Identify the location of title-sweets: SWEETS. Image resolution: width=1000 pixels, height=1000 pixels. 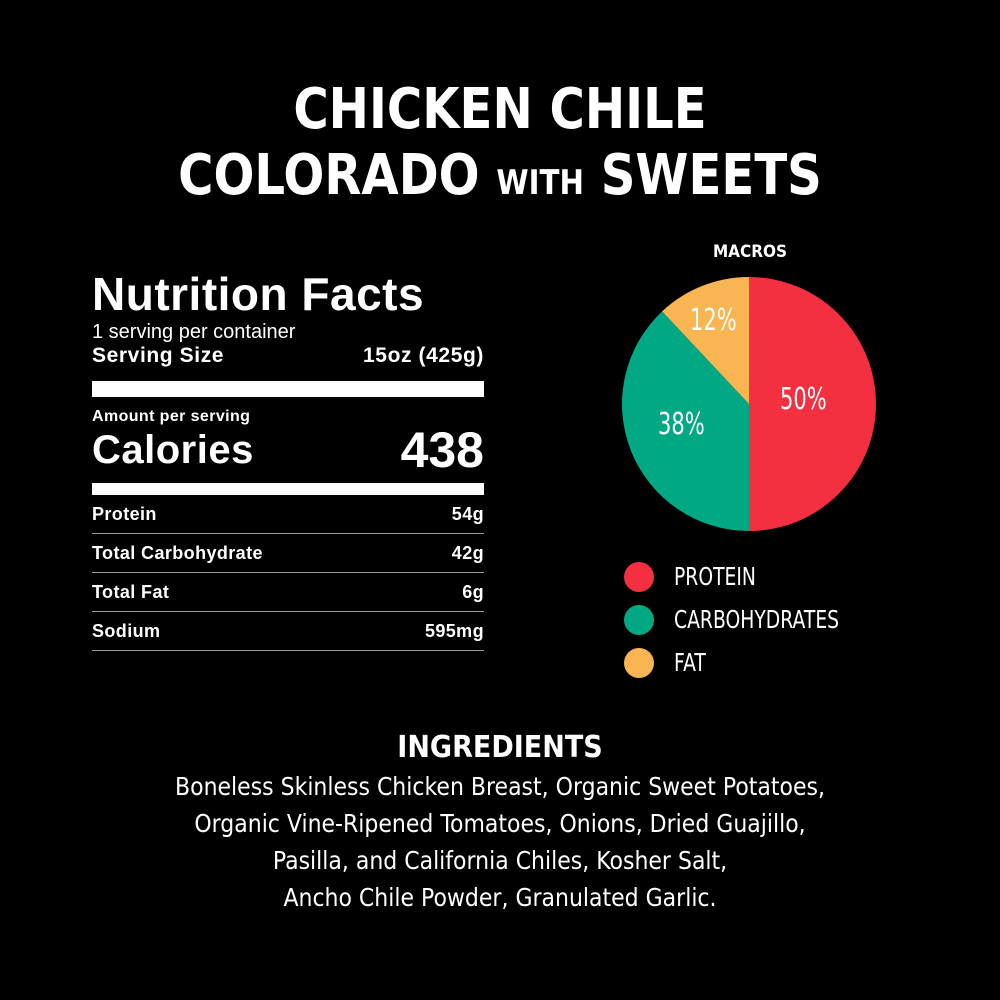
(711, 175).